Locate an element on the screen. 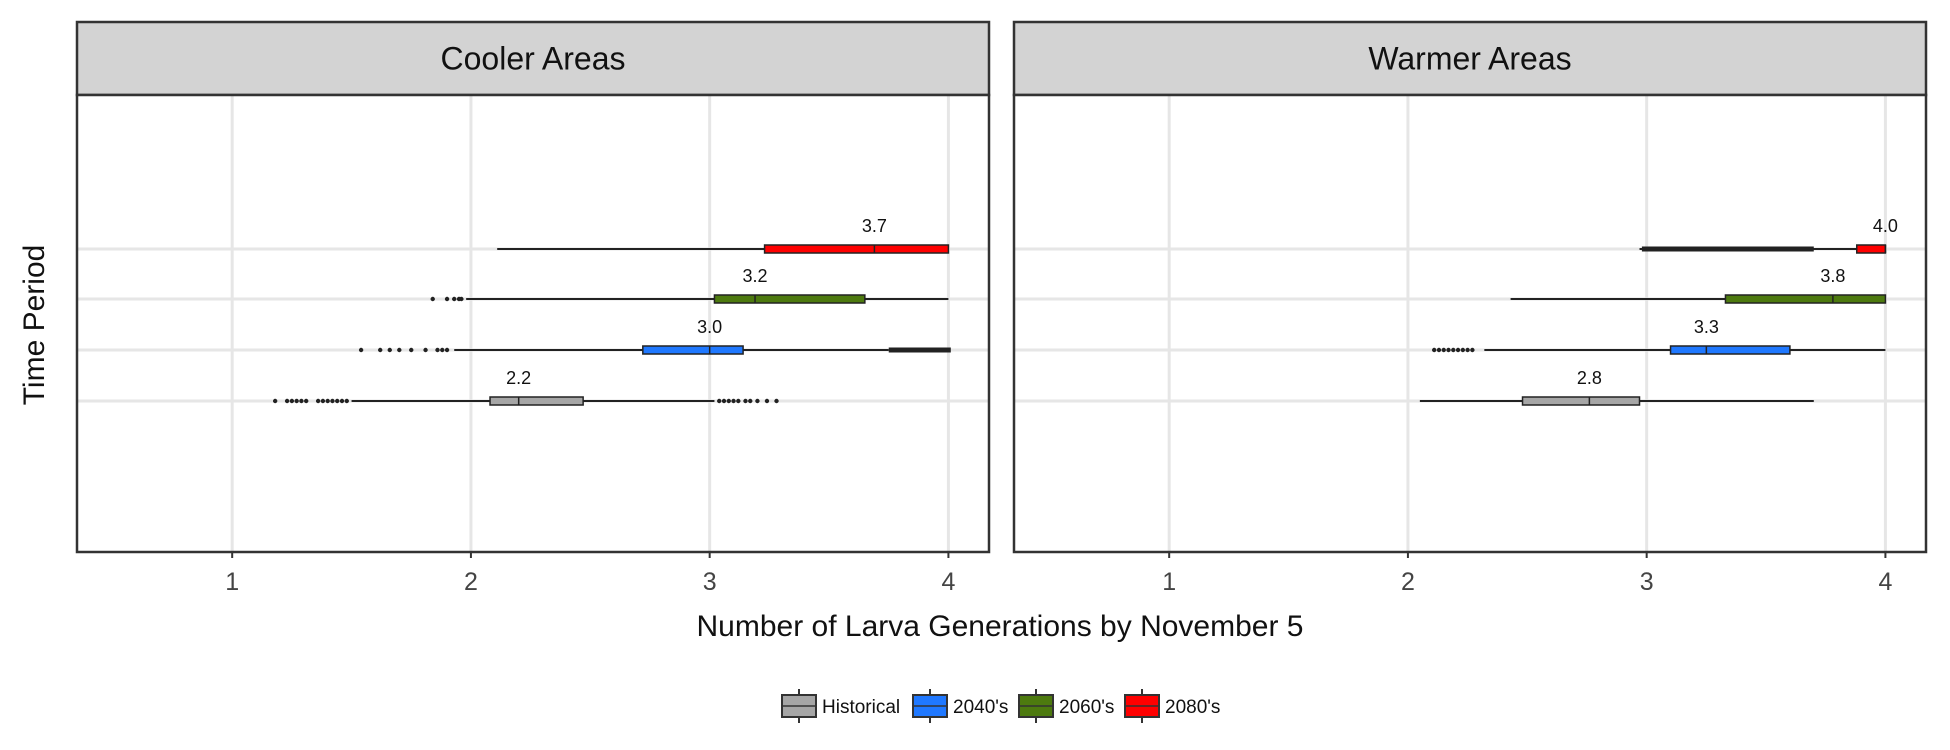 This screenshot has width=1950, height=750. legend-item: 2040's is located at coordinates (960, 706).